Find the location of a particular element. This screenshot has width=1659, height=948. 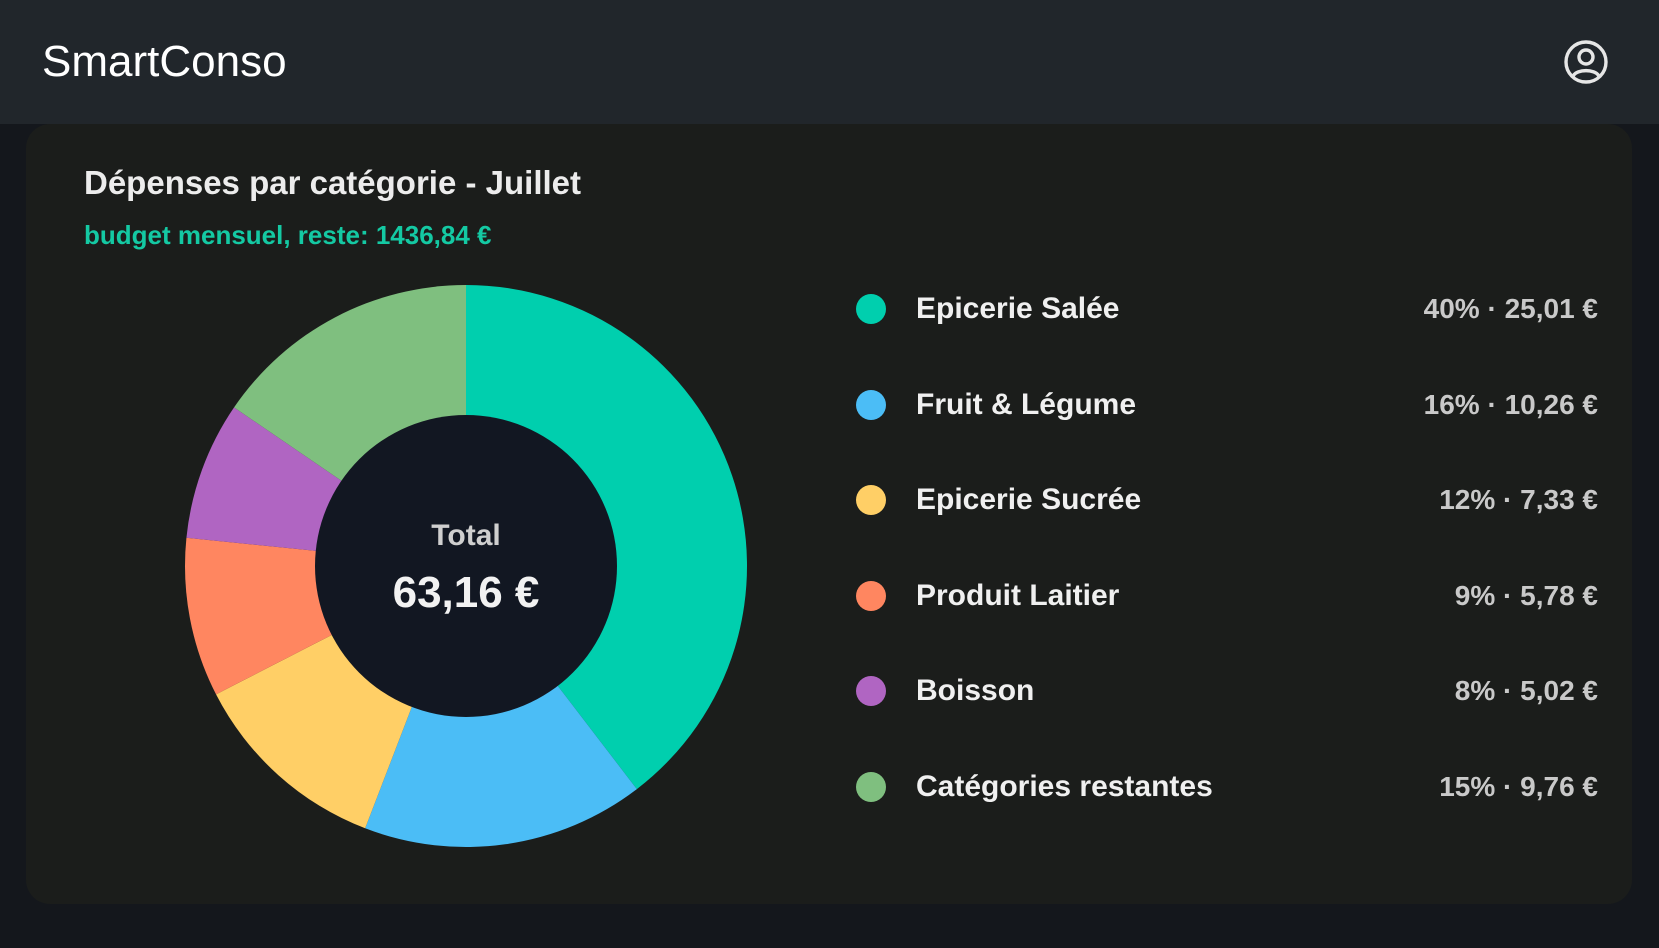

app-title: SmartConso is located at coordinates (164, 61).